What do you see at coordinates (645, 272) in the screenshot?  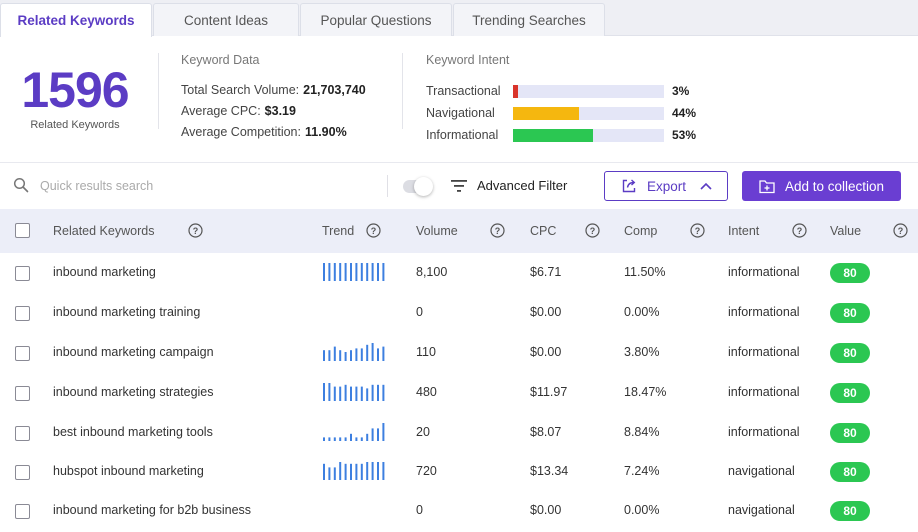 I see `comp-cell: 11.50%` at bounding box center [645, 272].